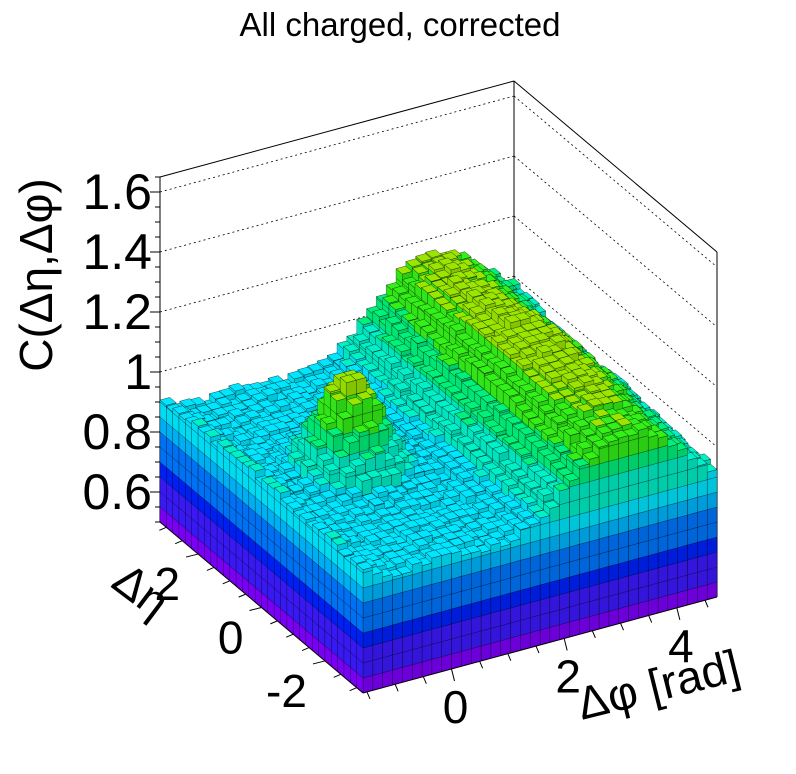 The width and height of the screenshot is (796, 774). Describe the element at coordinates (400, 24) in the screenshot. I see `chart-title: All charged, corrected` at that location.